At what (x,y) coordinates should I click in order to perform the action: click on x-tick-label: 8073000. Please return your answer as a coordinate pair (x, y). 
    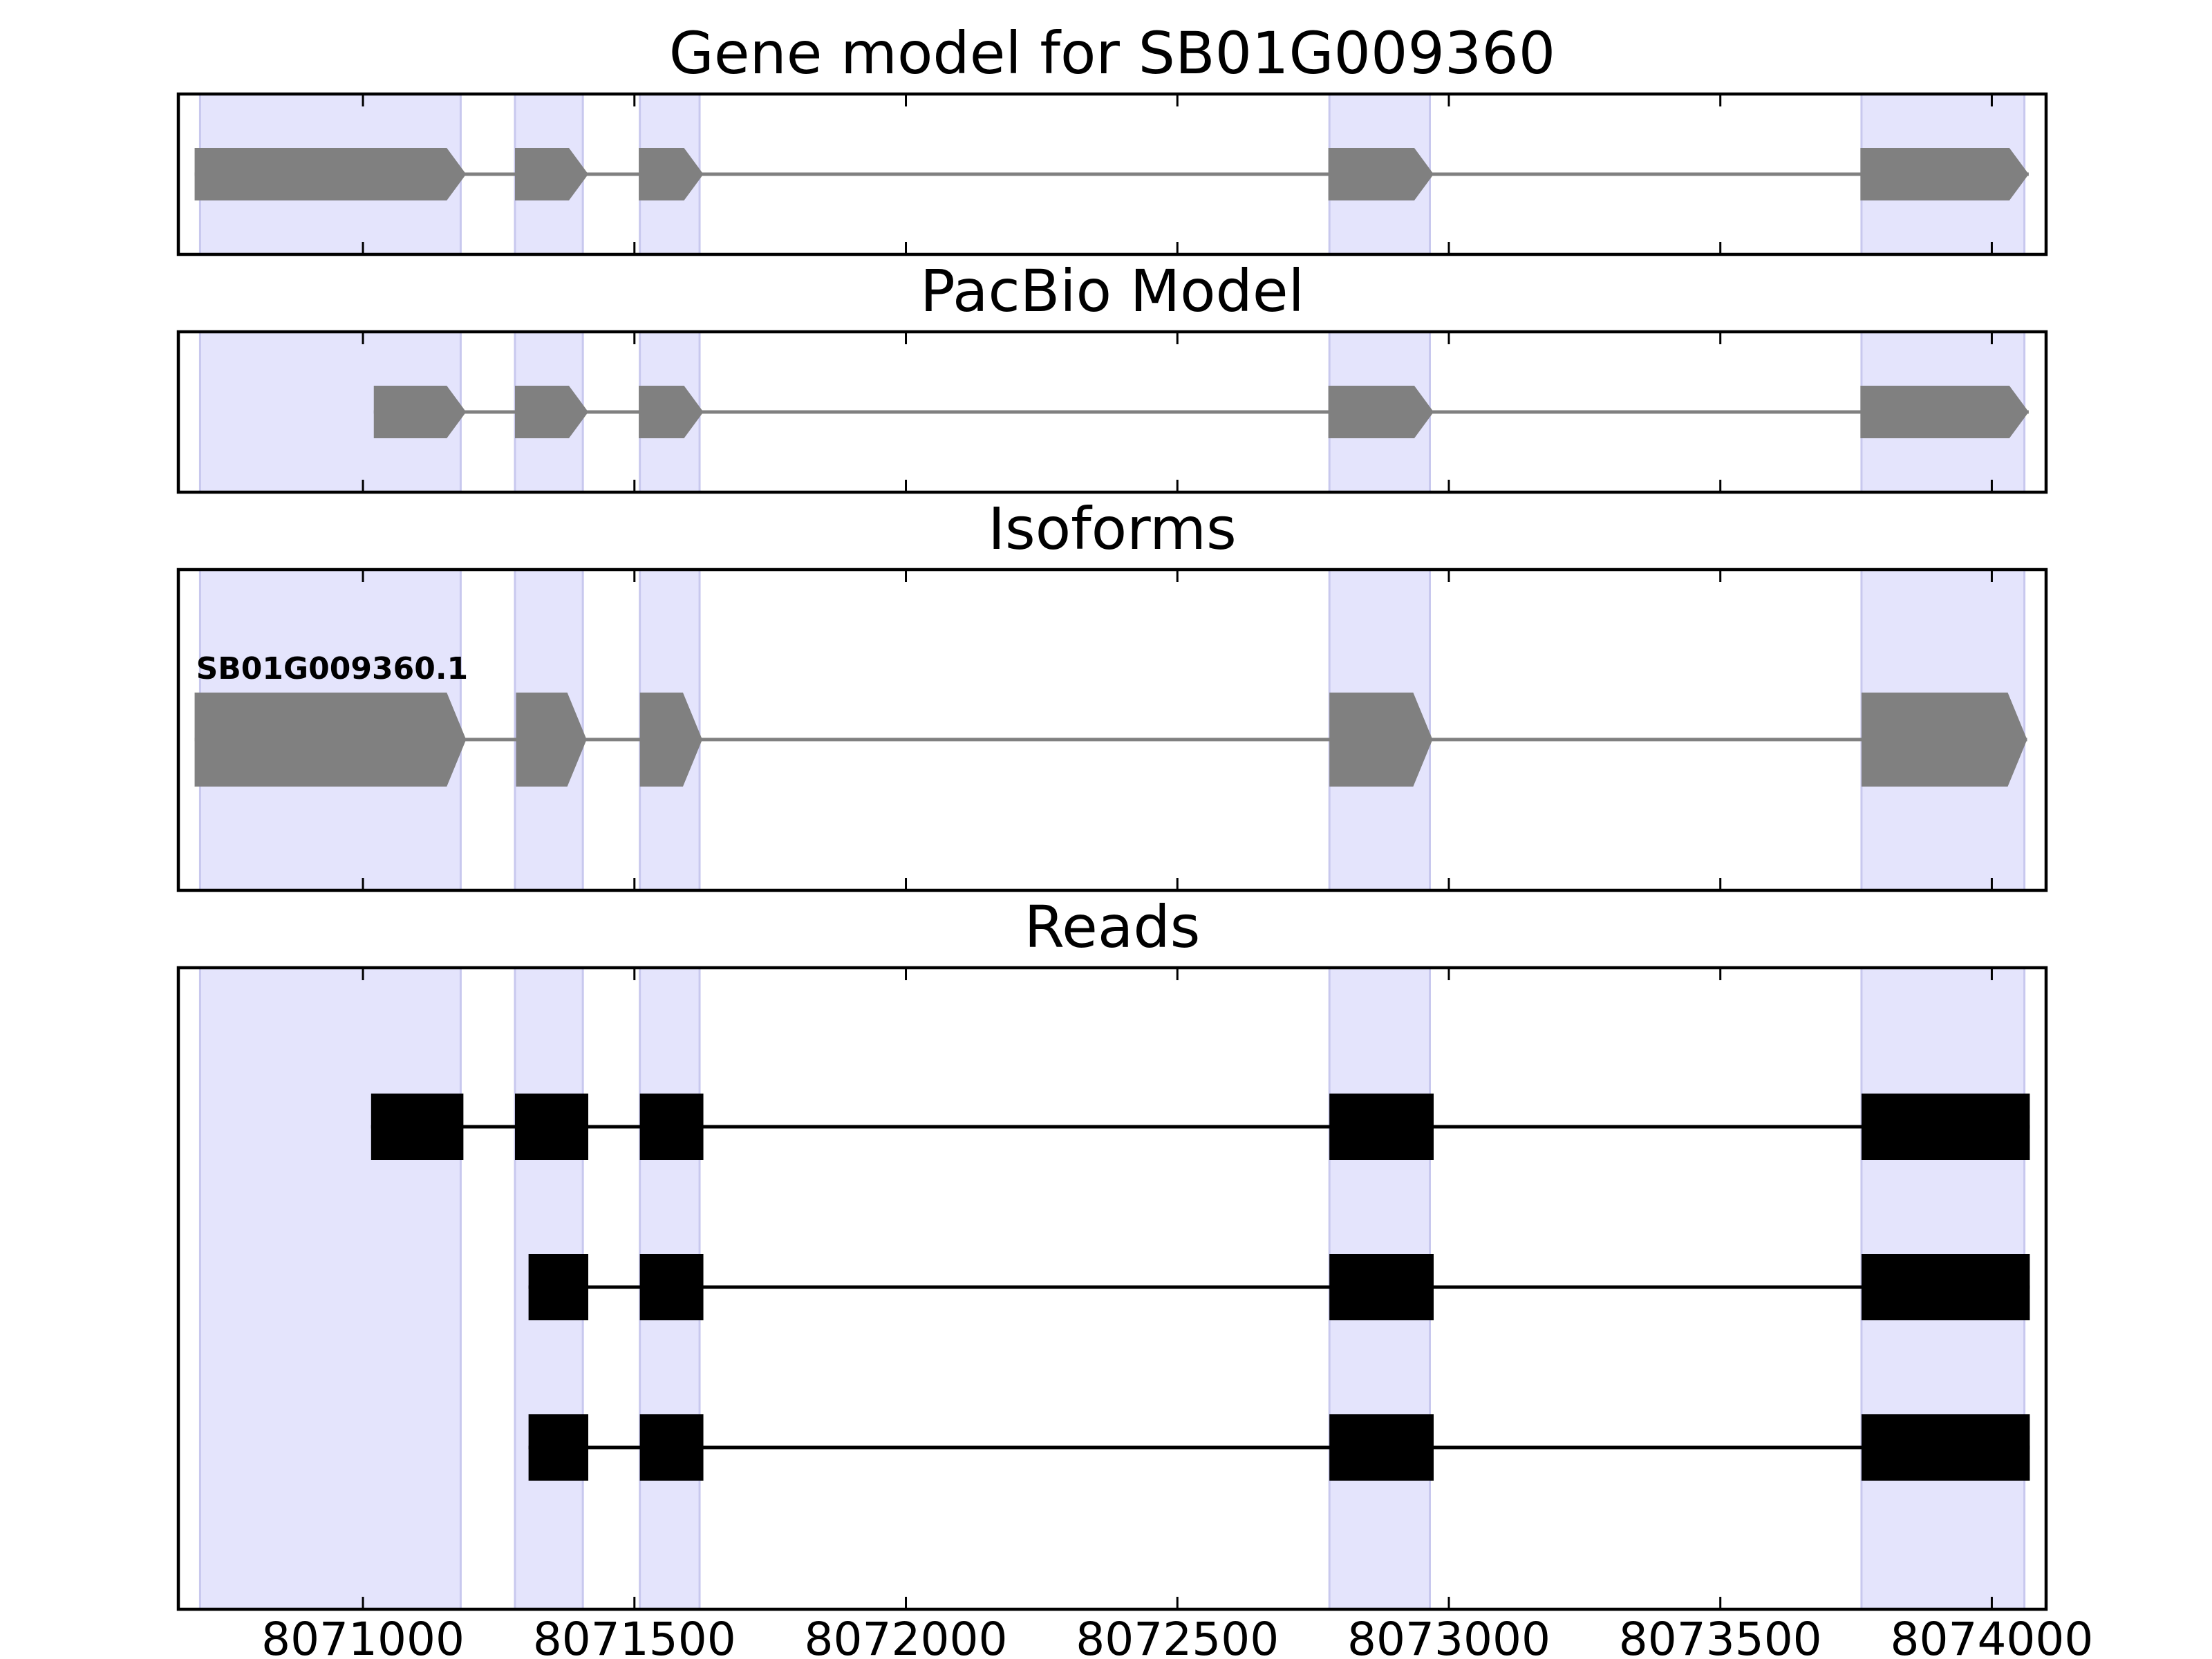
    Looking at the image, I should click on (1448, 1636).